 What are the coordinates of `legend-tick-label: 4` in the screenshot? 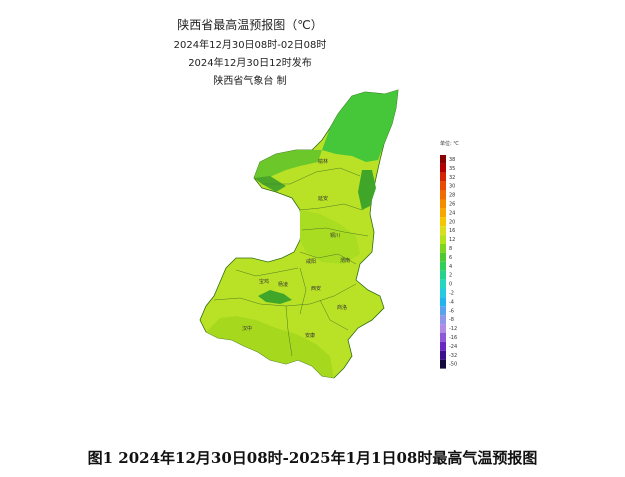 It's located at (450, 267).